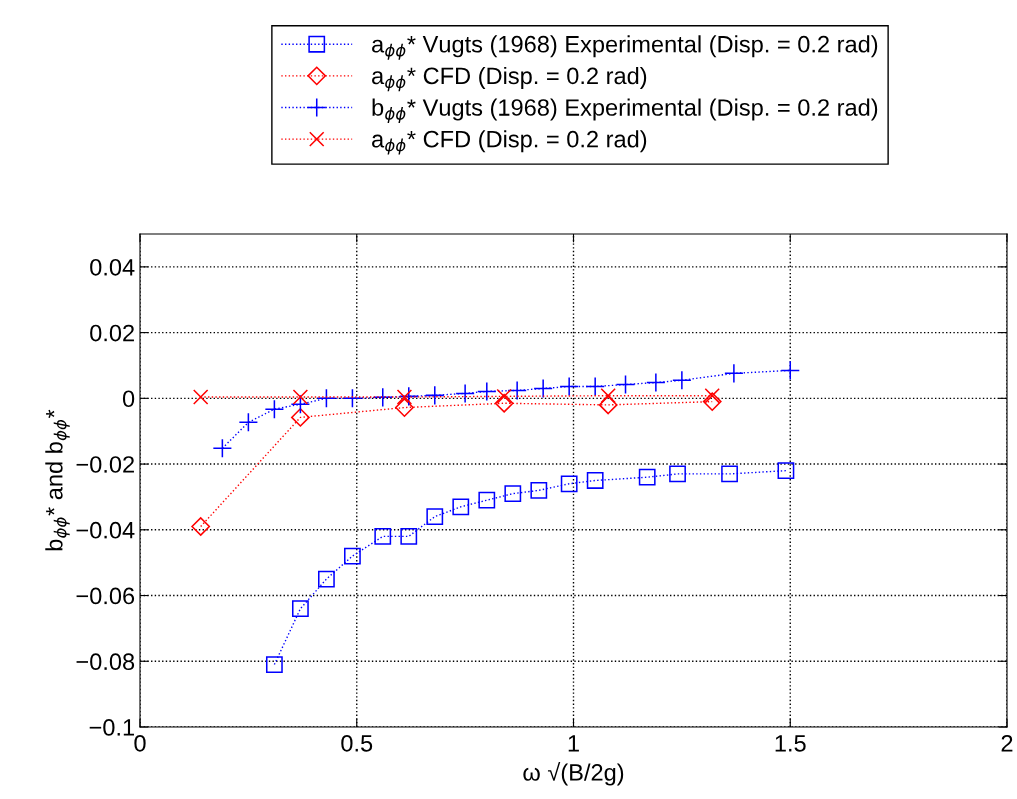 The width and height of the screenshot is (1017, 799). What do you see at coordinates (111, 727) in the screenshot?
I see `y-tick-label: −0.1` at bounding box center [111, 727].